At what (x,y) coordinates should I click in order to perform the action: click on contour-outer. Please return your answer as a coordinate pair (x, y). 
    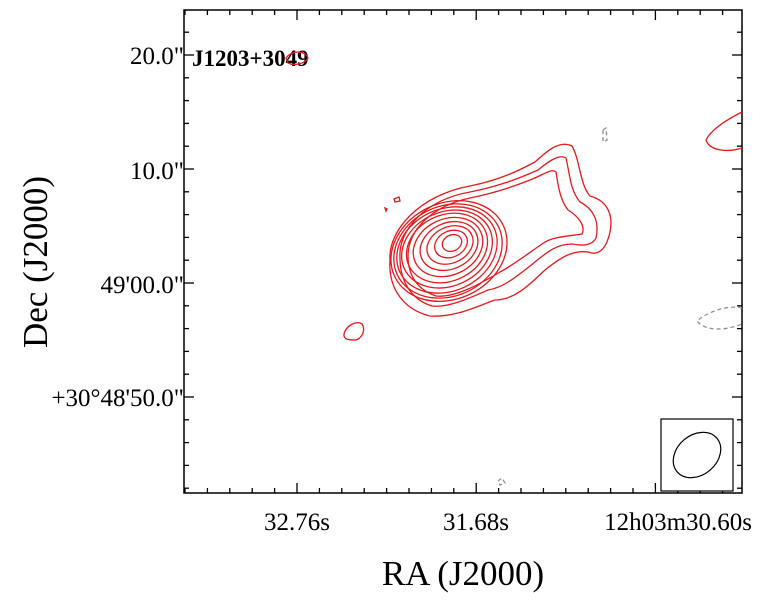
    Looking at the image, I should click on (500, 230).